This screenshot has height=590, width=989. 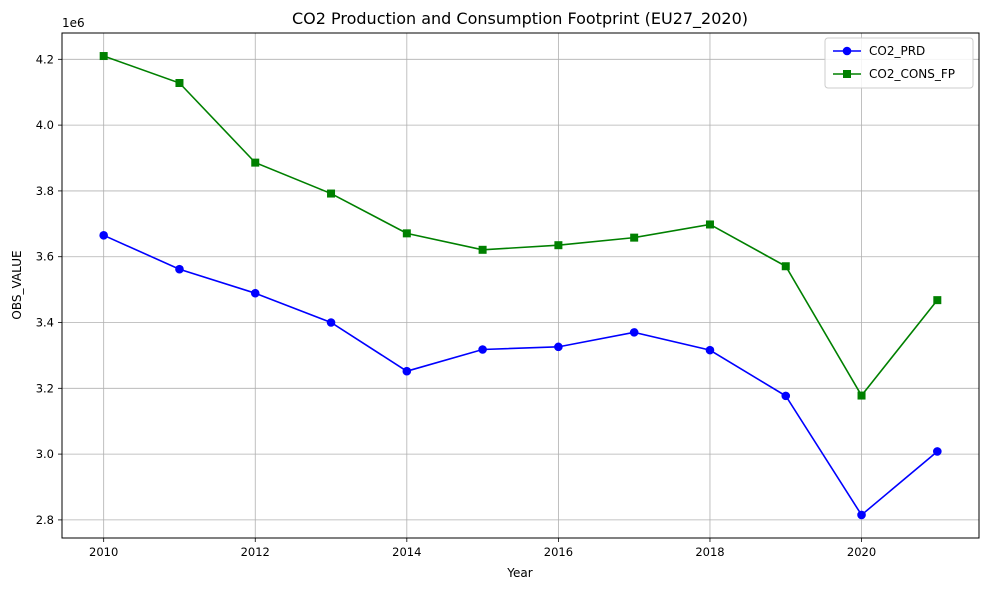 I want to click on x-axis-ticks: 2010 2012 2014 2016 2018 2020, so click(x=482, y=548).